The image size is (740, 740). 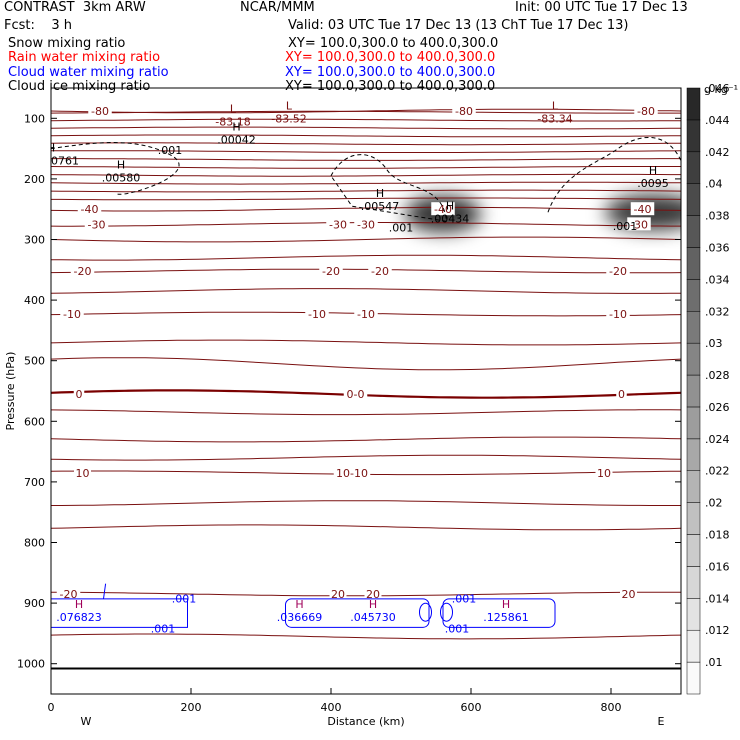 I want to click on x-end-label-west: W, so click(x=86, y=721).